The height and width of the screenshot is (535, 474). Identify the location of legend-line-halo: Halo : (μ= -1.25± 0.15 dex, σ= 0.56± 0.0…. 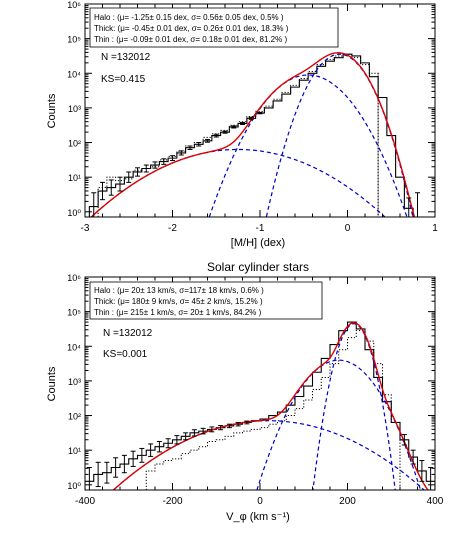
(189, 17).